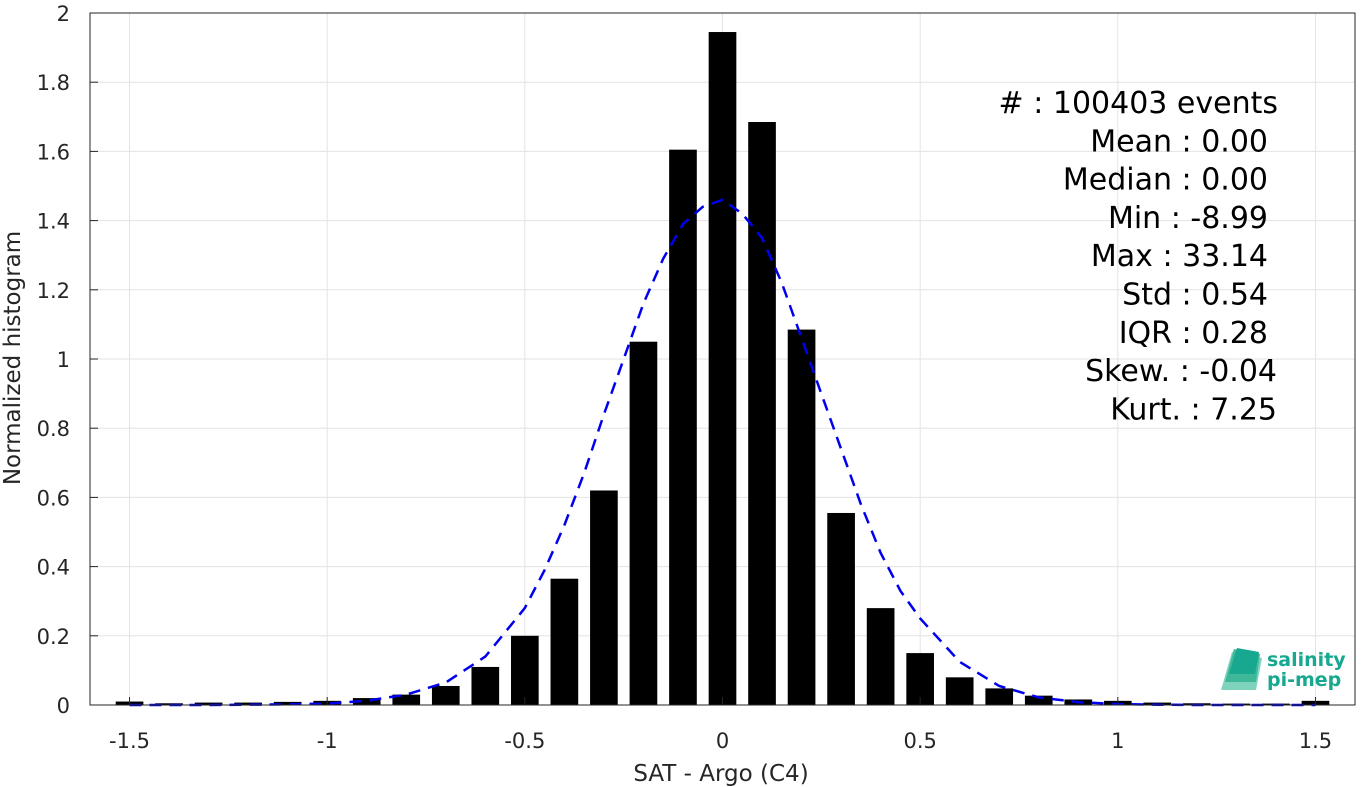  Describe the element at coordinates (1188, 218) in the screenshot. I see `stats-line: Min : -8.99` at that location.